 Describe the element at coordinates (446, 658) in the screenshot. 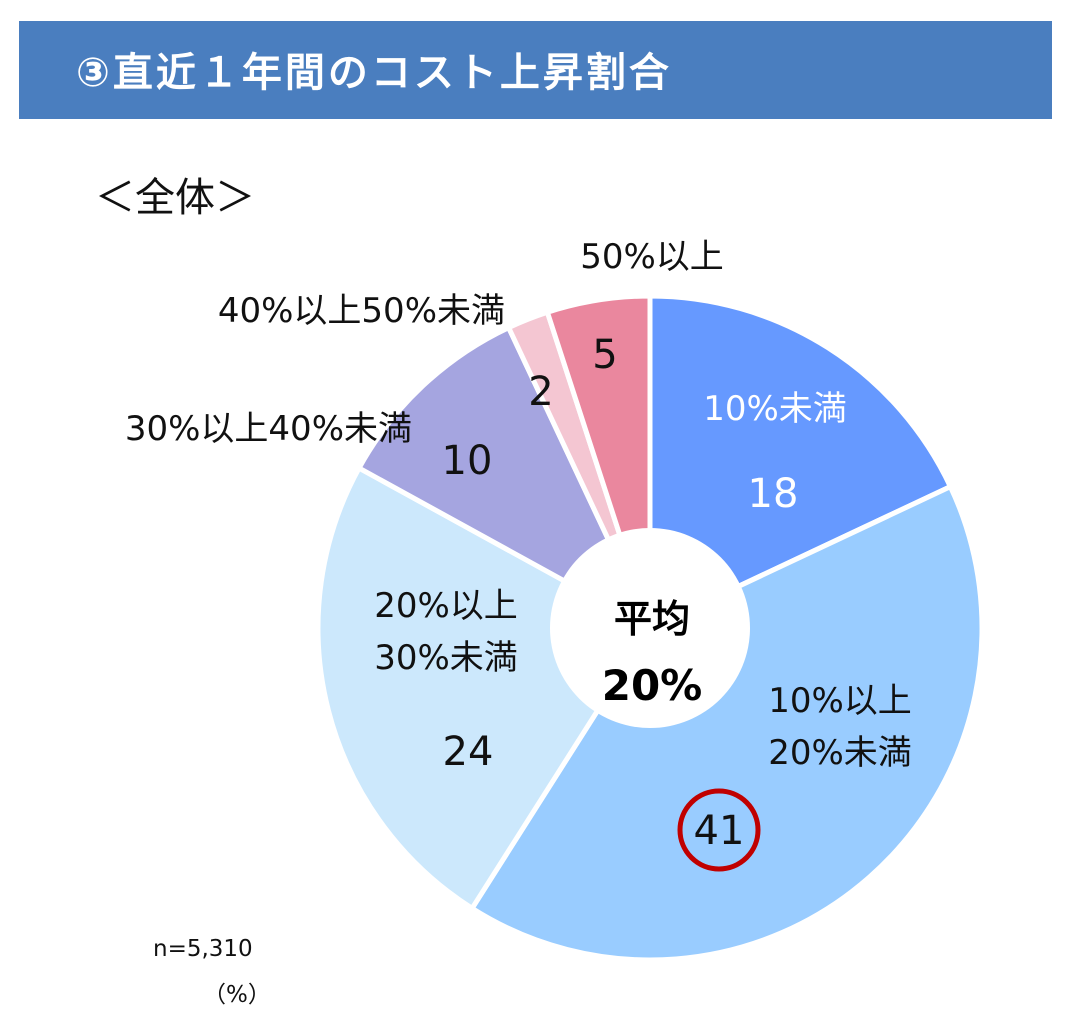

I see `slice-category-label: 30%未満` at that location.